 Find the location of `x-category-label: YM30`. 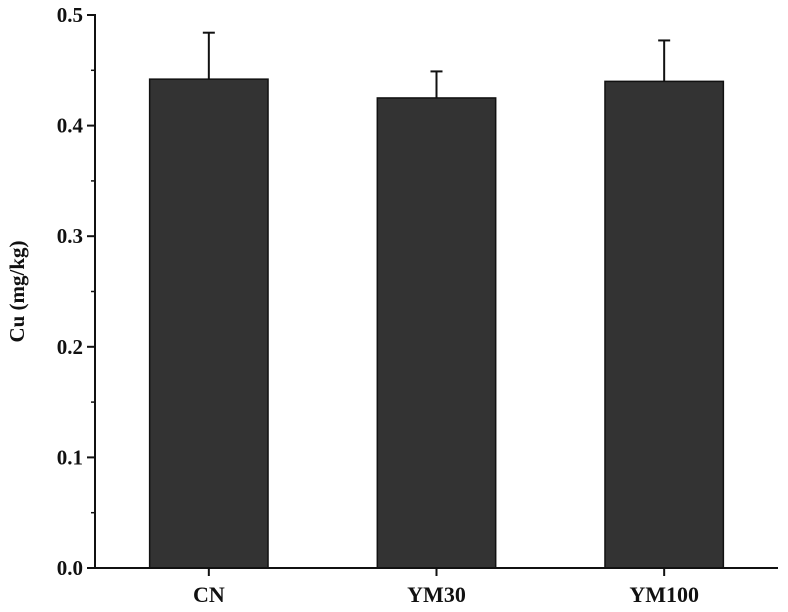

x-category-label: YM30 is located at coordinates (436, 594).